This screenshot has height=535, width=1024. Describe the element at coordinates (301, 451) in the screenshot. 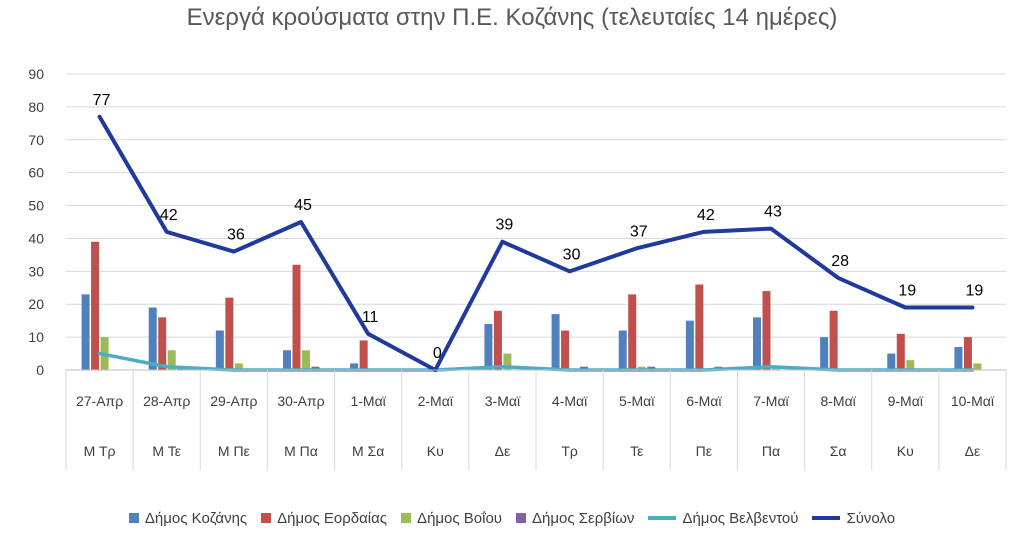

I see `x-day-label: Μ Πα` at that location.